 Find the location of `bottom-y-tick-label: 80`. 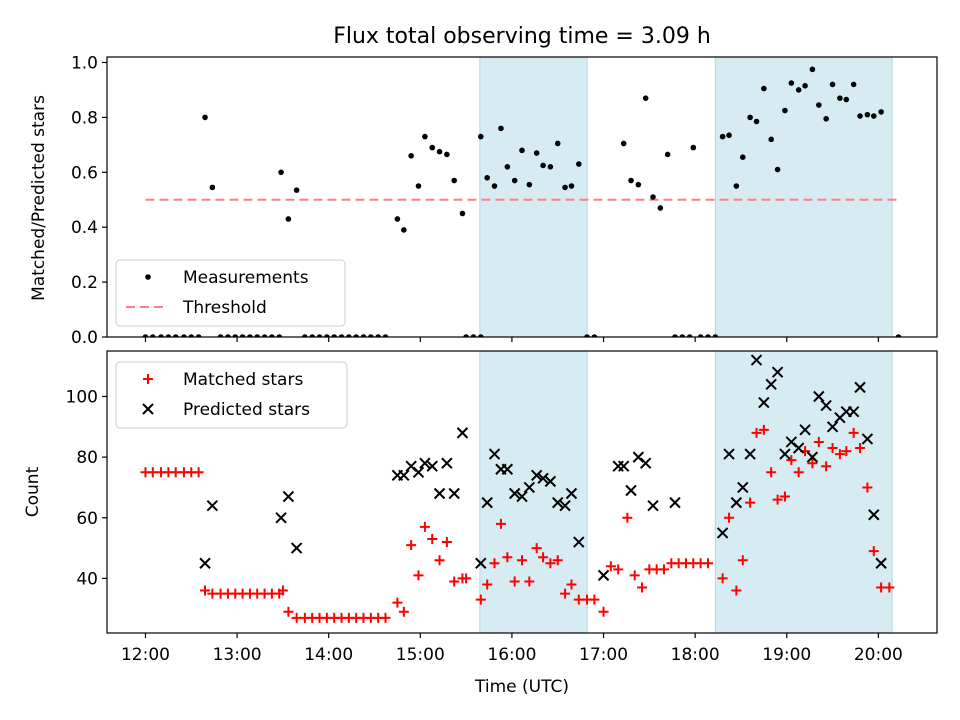

bottom-y-tick-label: 80 is located at coordinates (87, 458).